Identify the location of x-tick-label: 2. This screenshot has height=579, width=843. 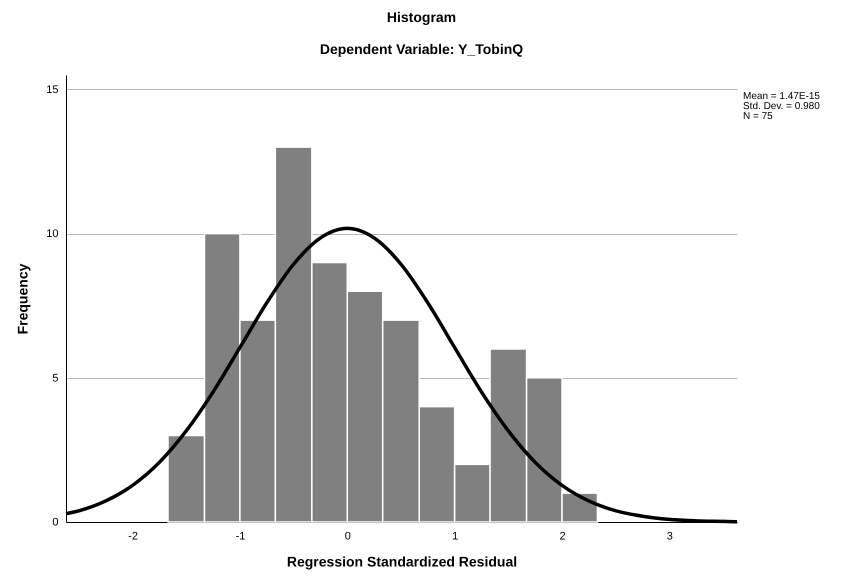
(562, 536).